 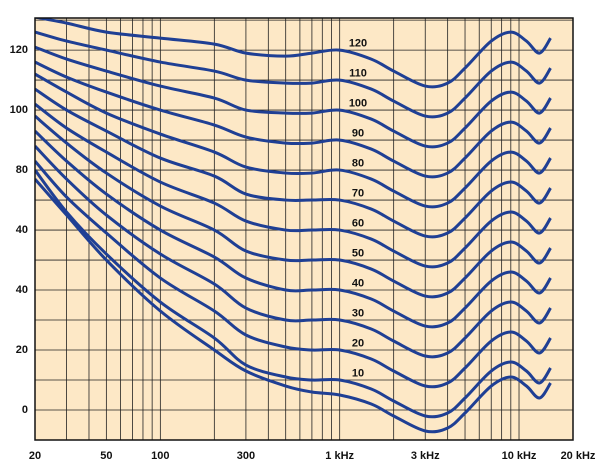 I want to click on curve-label: 80, so click(x=358, y=163).